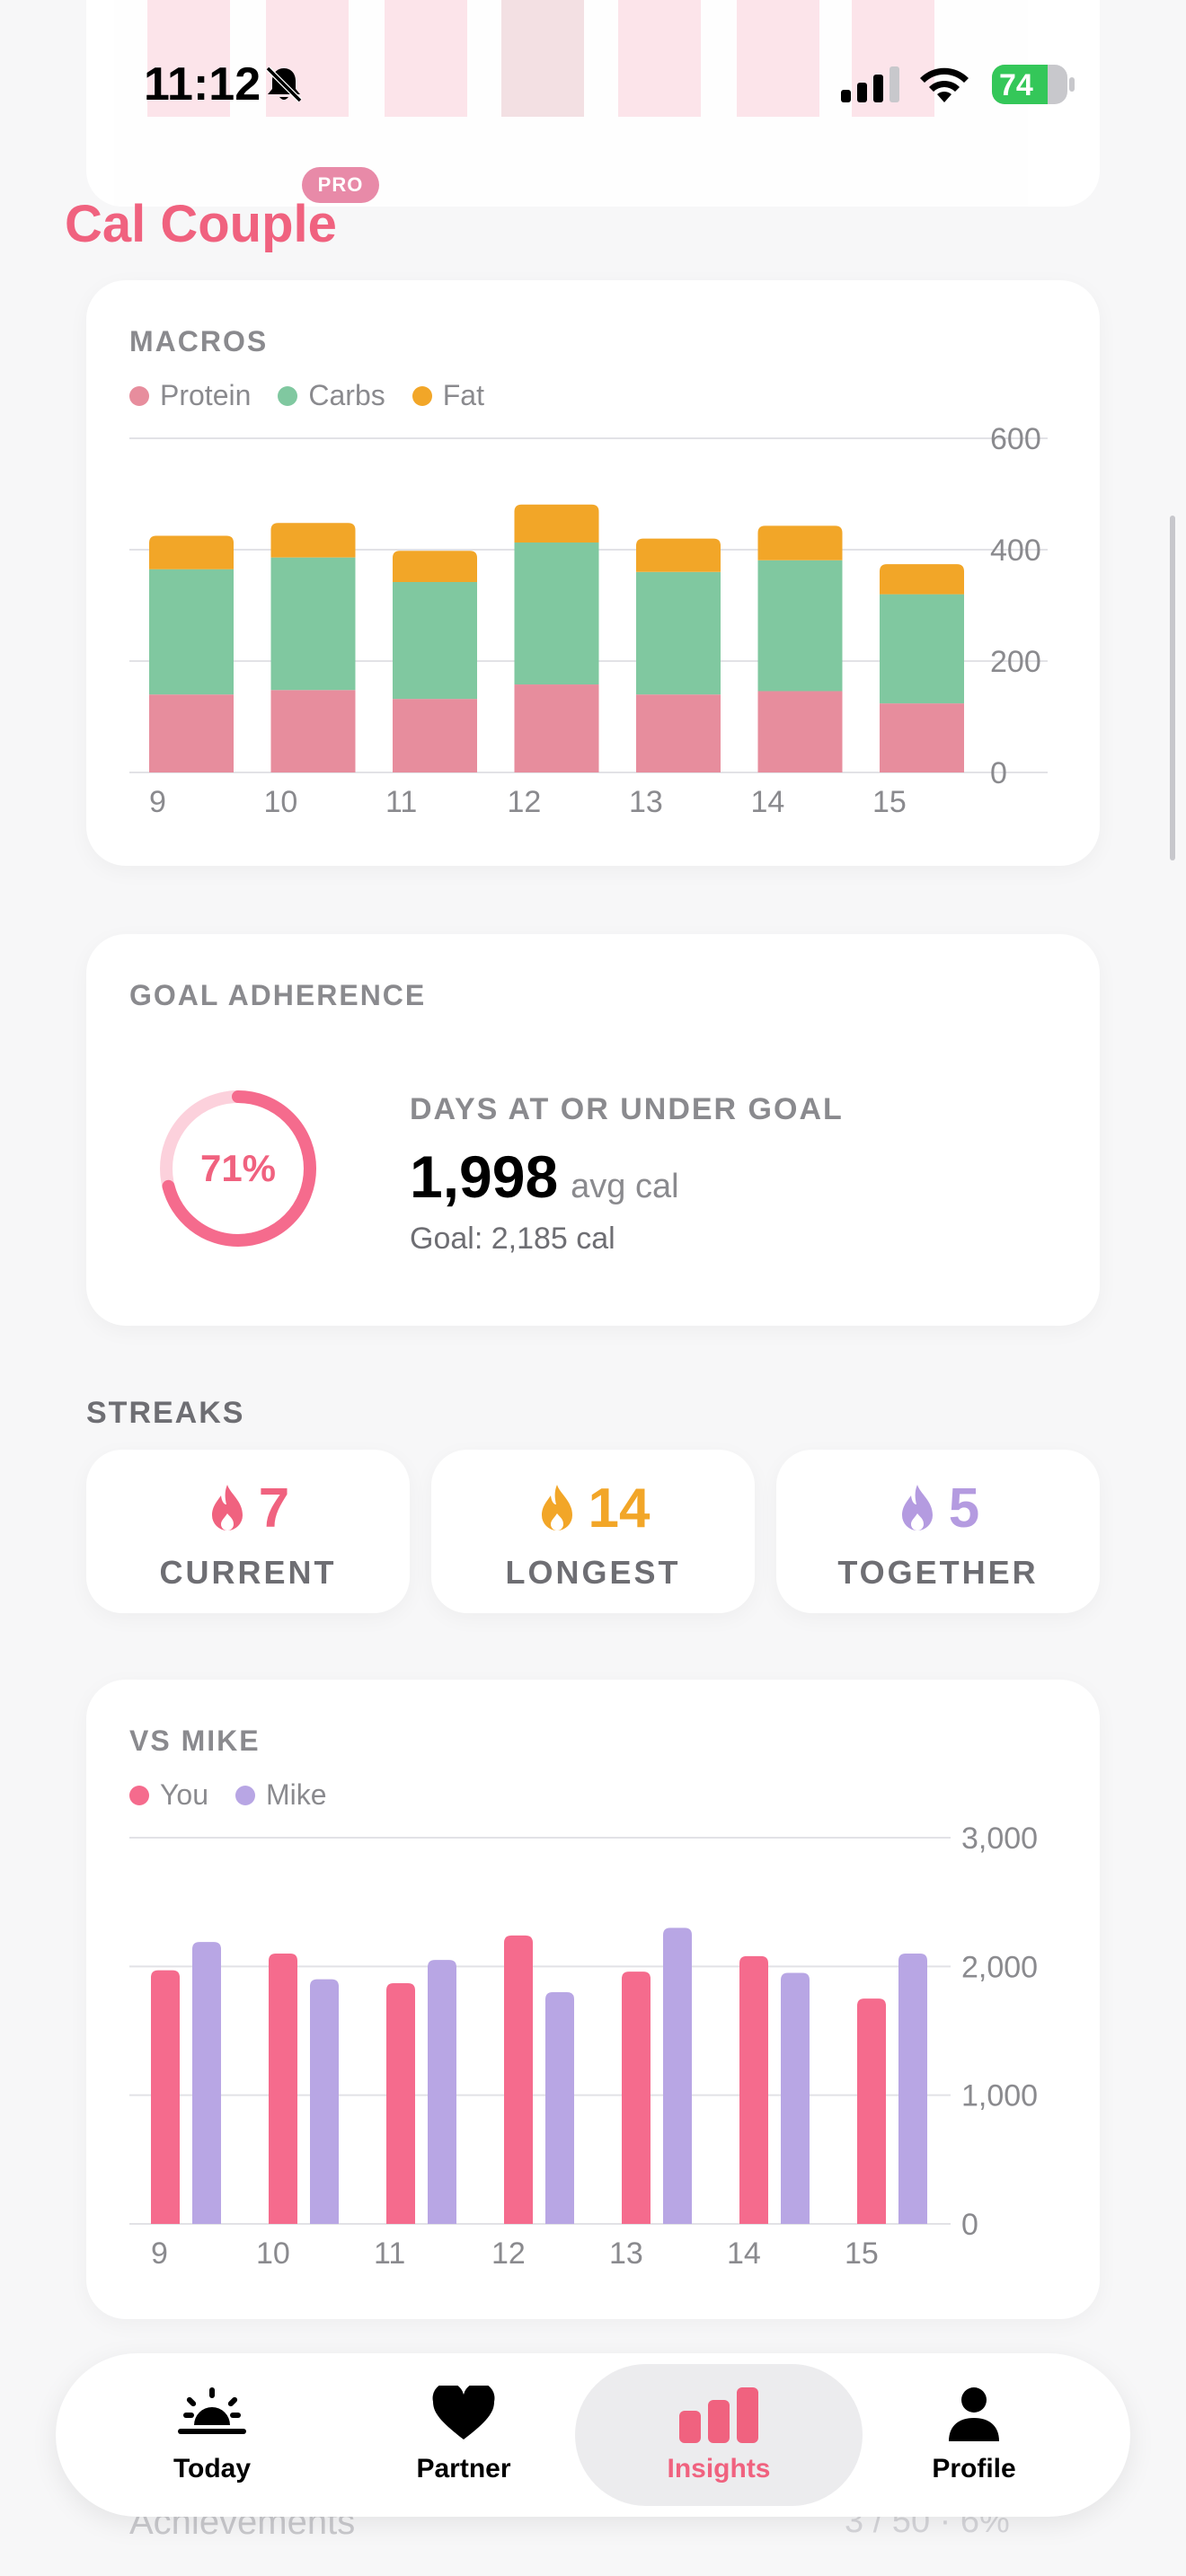  What do you see at coordinates (484, 1176) in the screenshot?
I see `avg-calories: 1,998` at bounding box center [484, 1176].